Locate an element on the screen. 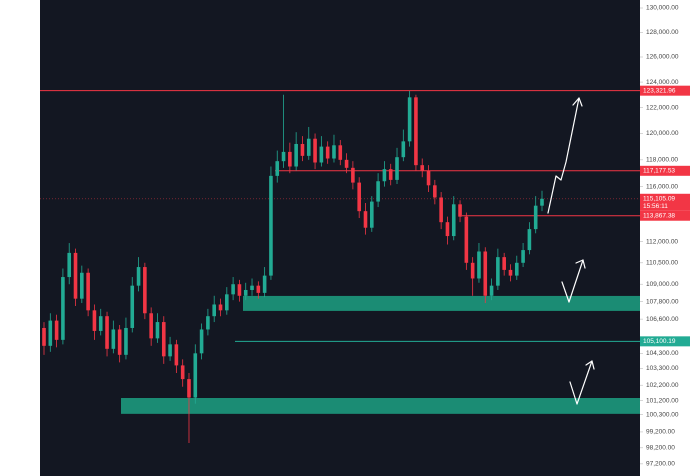 The width and height of the screenshot is (690, 476). current-price-label: 115,105.09 is located at coordinates (659, 199).